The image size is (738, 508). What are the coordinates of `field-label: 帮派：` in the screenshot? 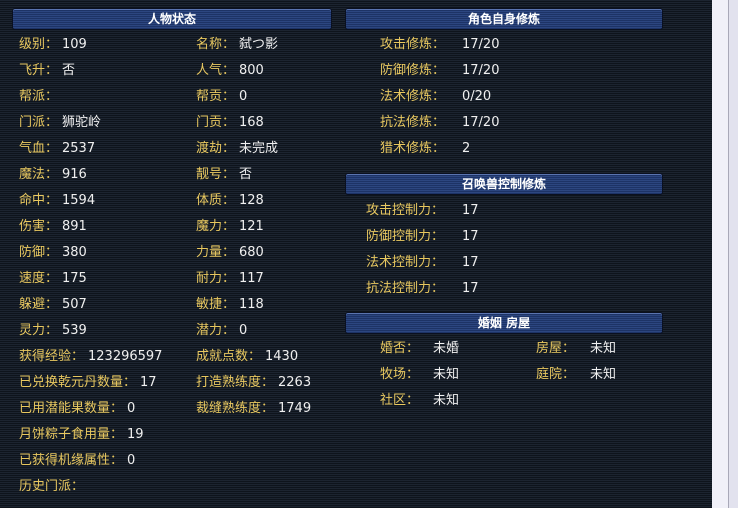 It's located at (39, 96).